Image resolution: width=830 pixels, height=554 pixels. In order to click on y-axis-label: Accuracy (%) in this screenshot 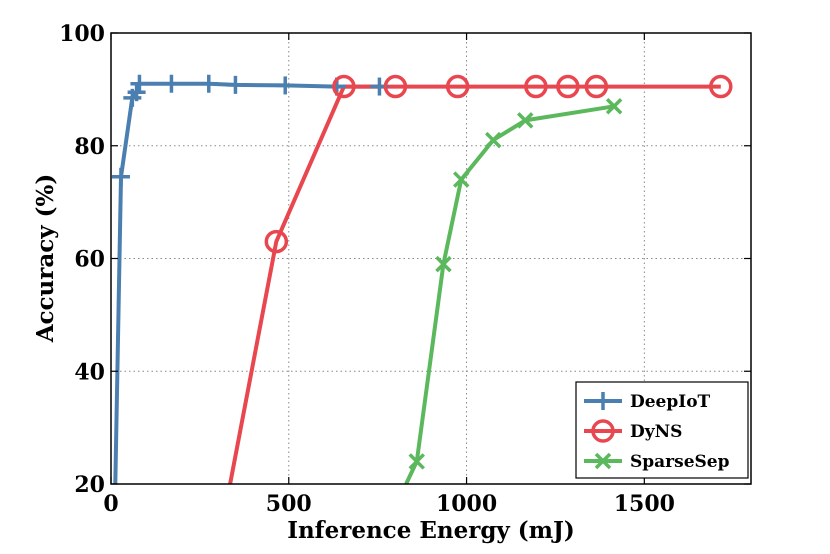, I will do `click(45, 259)`.